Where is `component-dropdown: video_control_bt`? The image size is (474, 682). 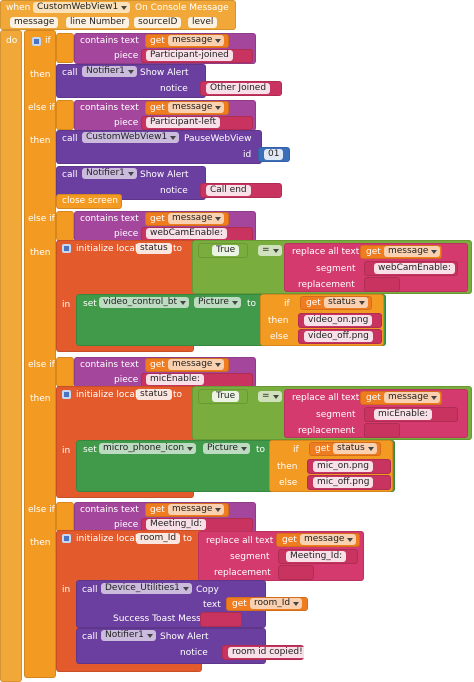 component-dropdown: video_control_bt is located at coordinates (144, 302).